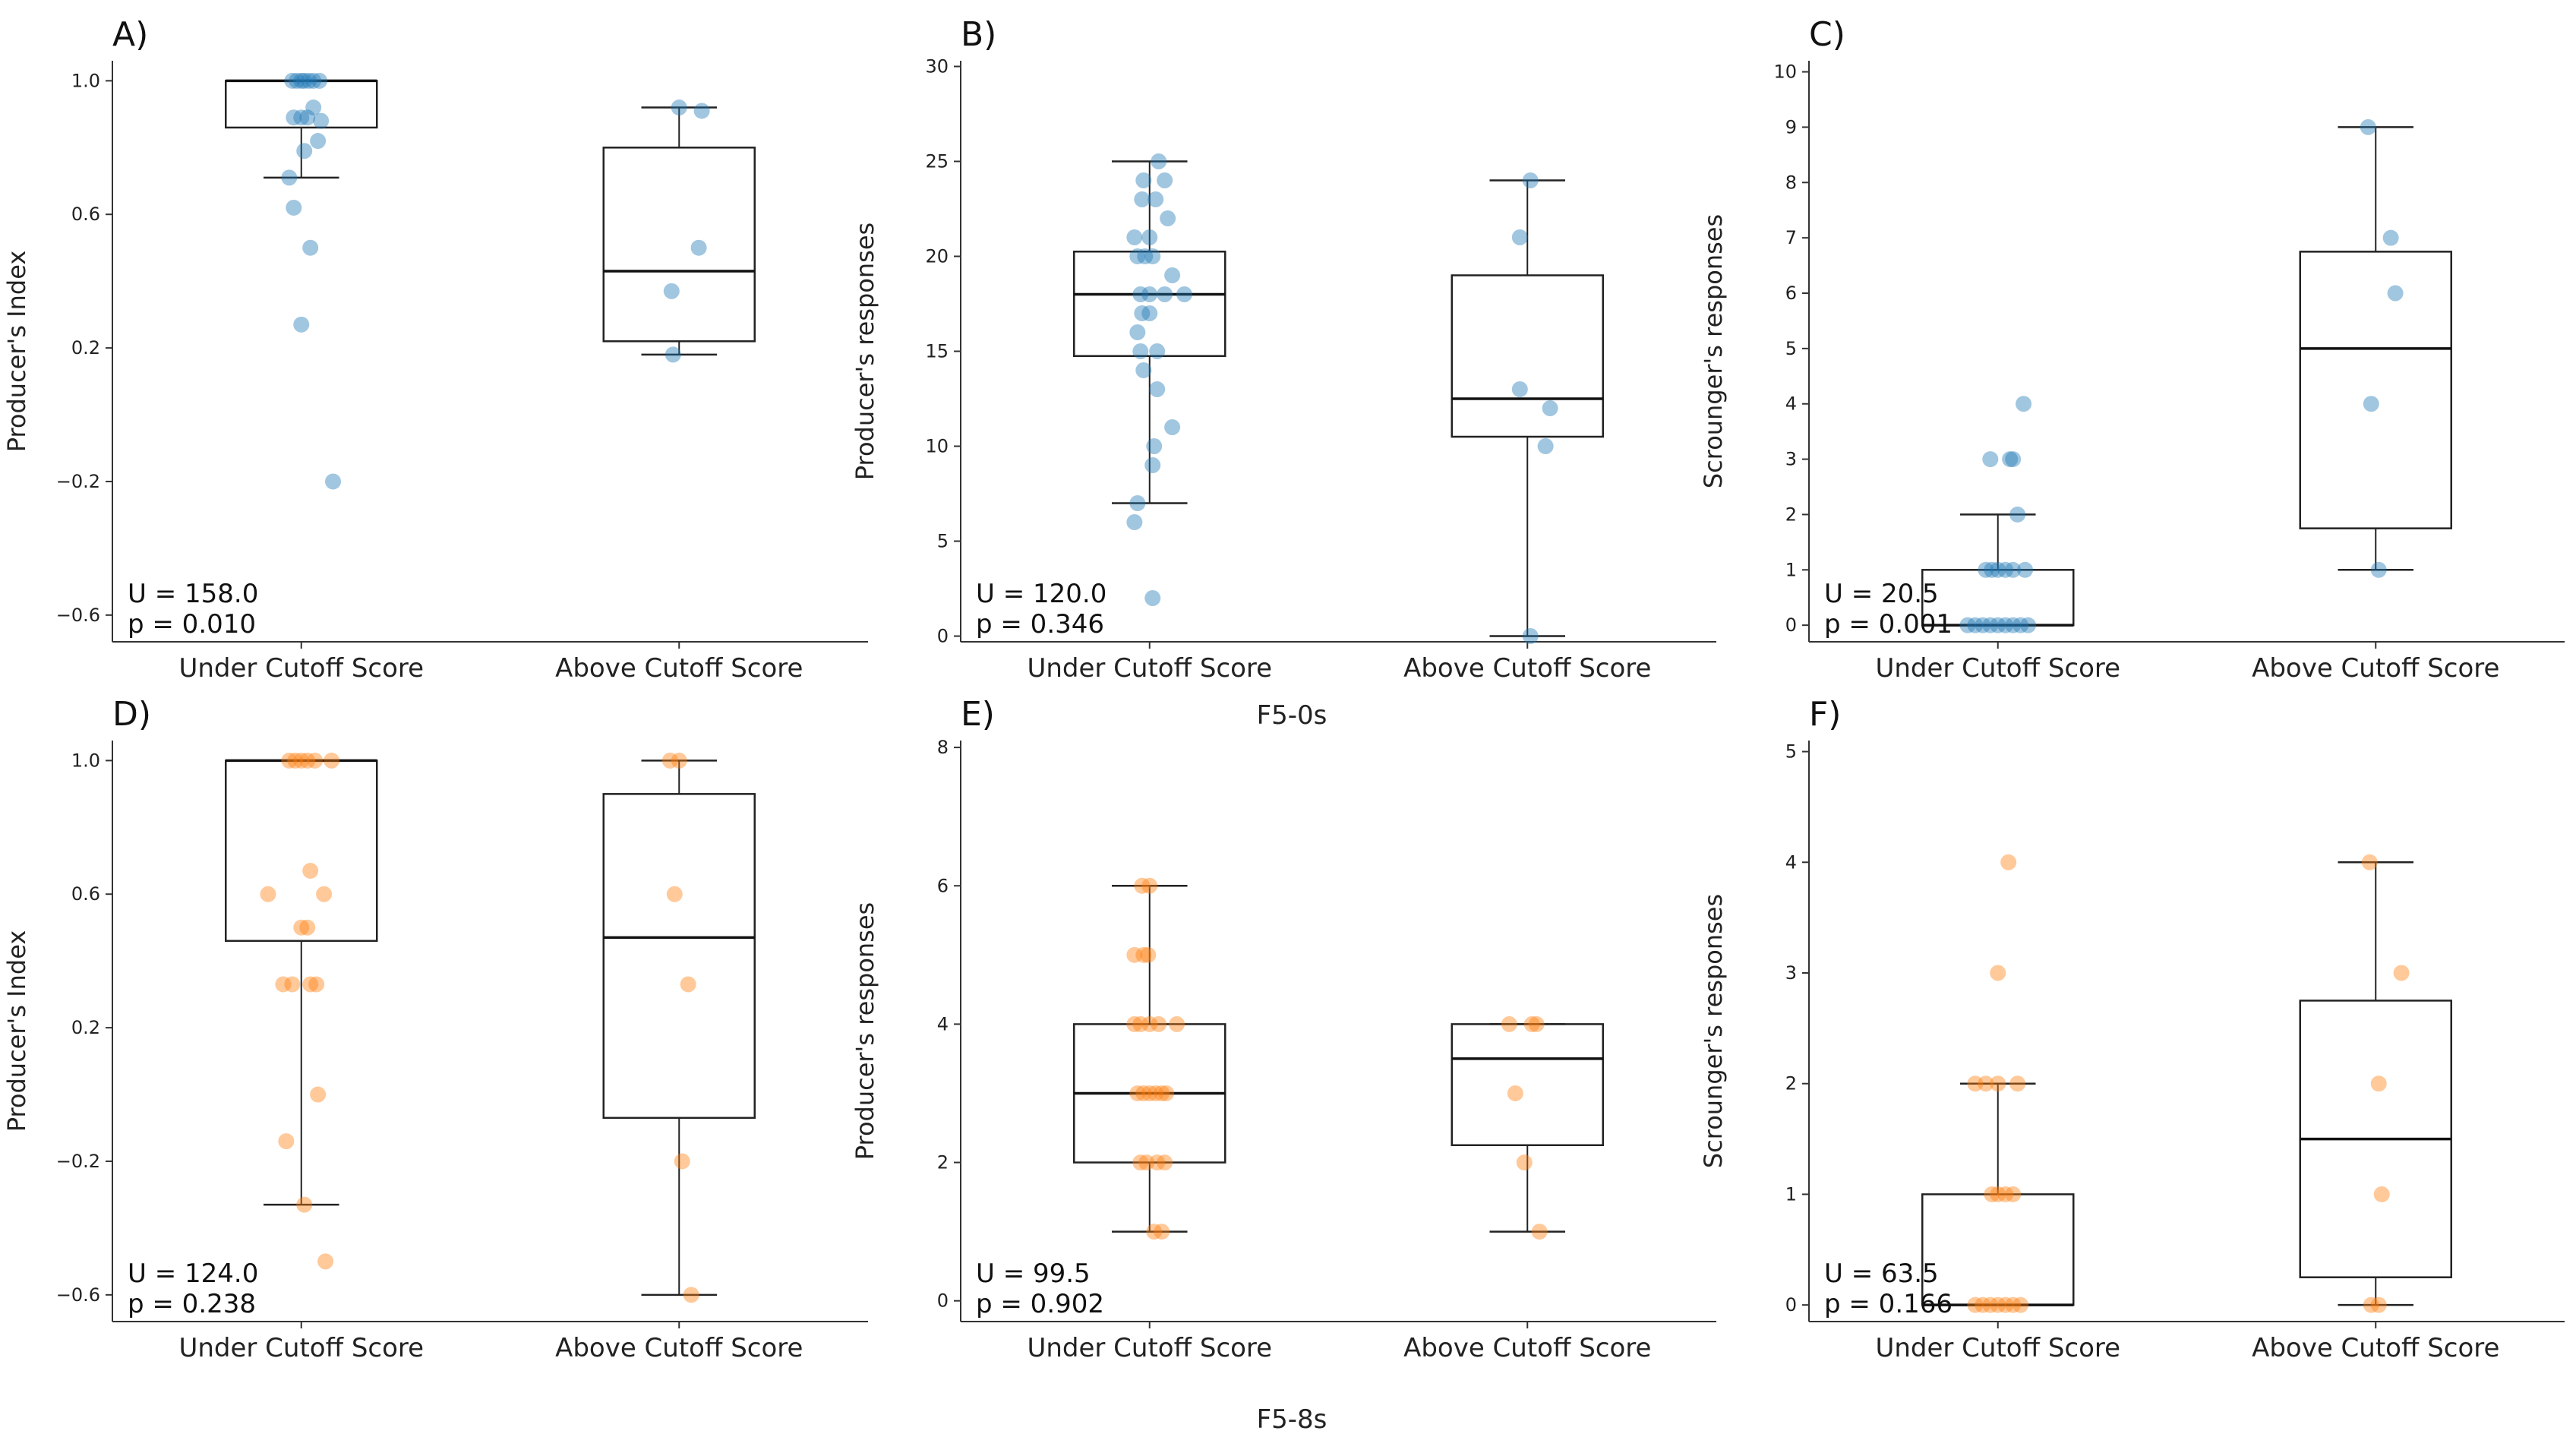 This screenshot has width=2576, height=1456. I want to click on y-tick-label: −0.2, so click(78, 481).